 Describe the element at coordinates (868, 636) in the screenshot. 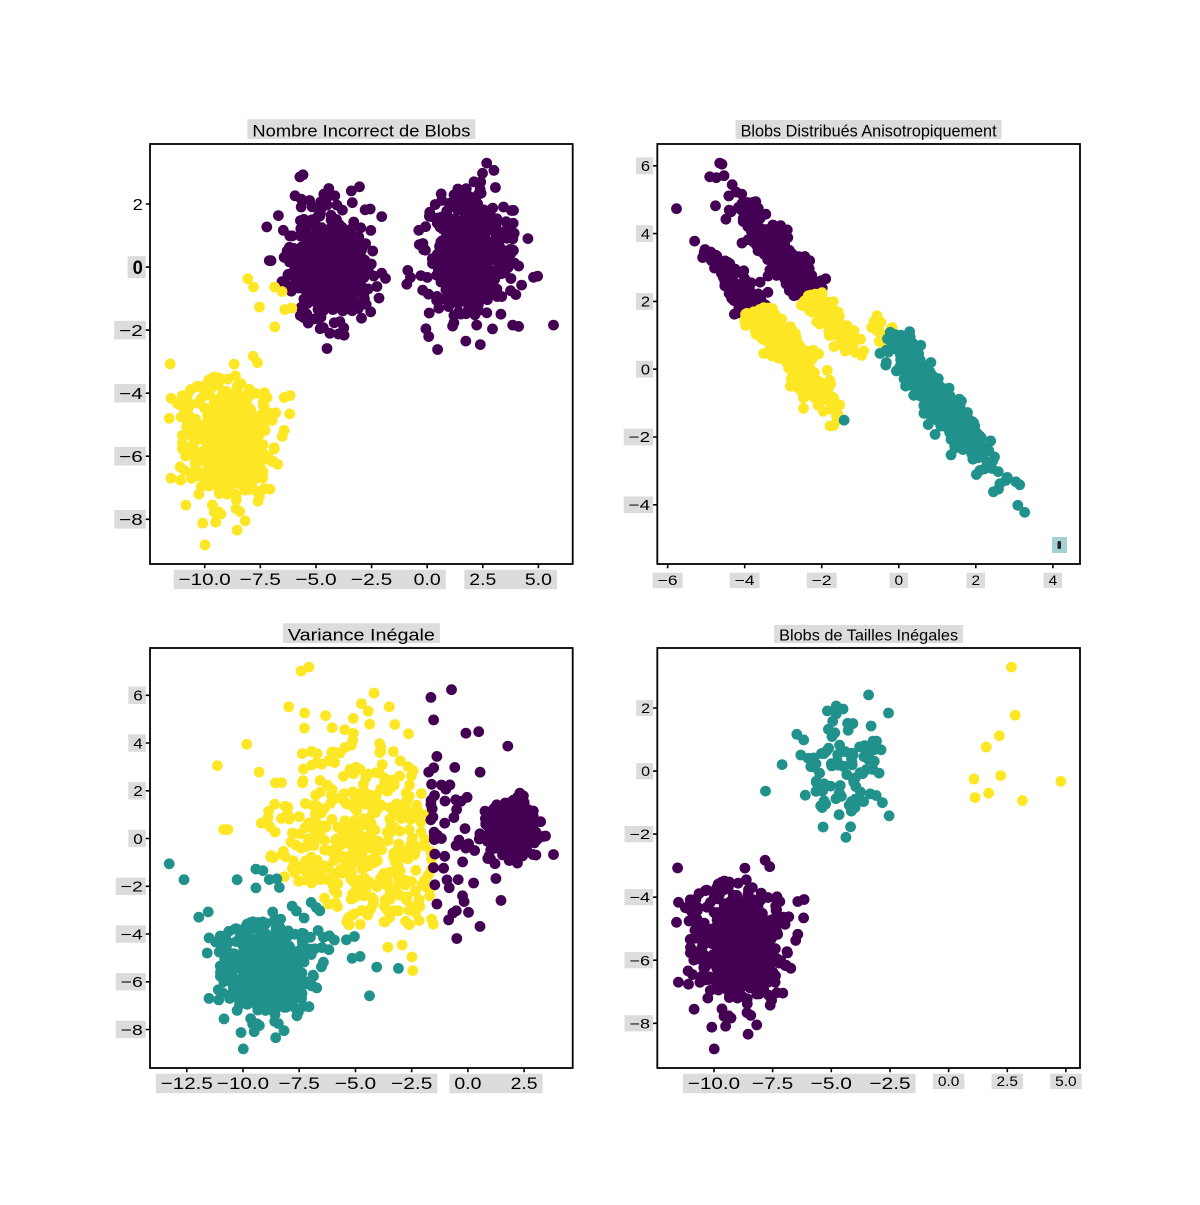

I see `svg-text: Blobs de Tailles Inégales` at that location.